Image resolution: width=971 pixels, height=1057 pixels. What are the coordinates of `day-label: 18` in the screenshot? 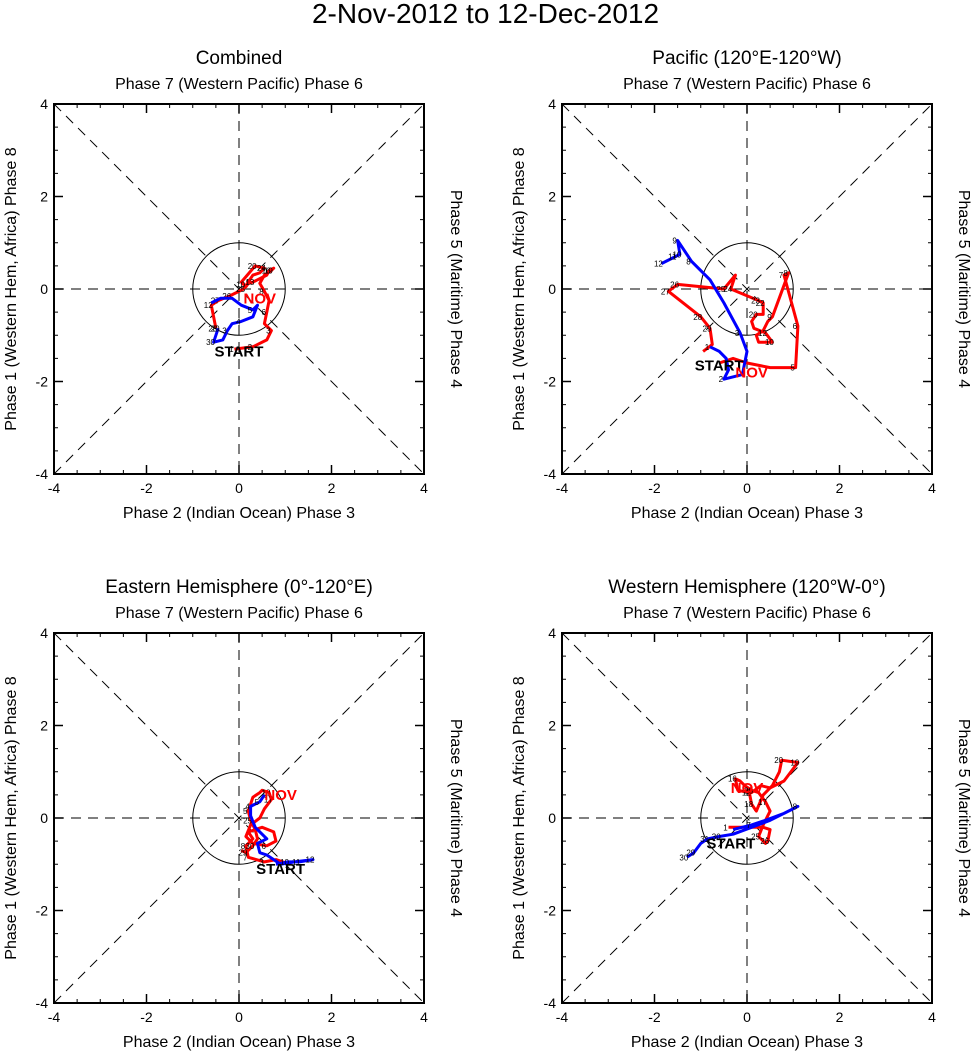 It's located at (748, 804).